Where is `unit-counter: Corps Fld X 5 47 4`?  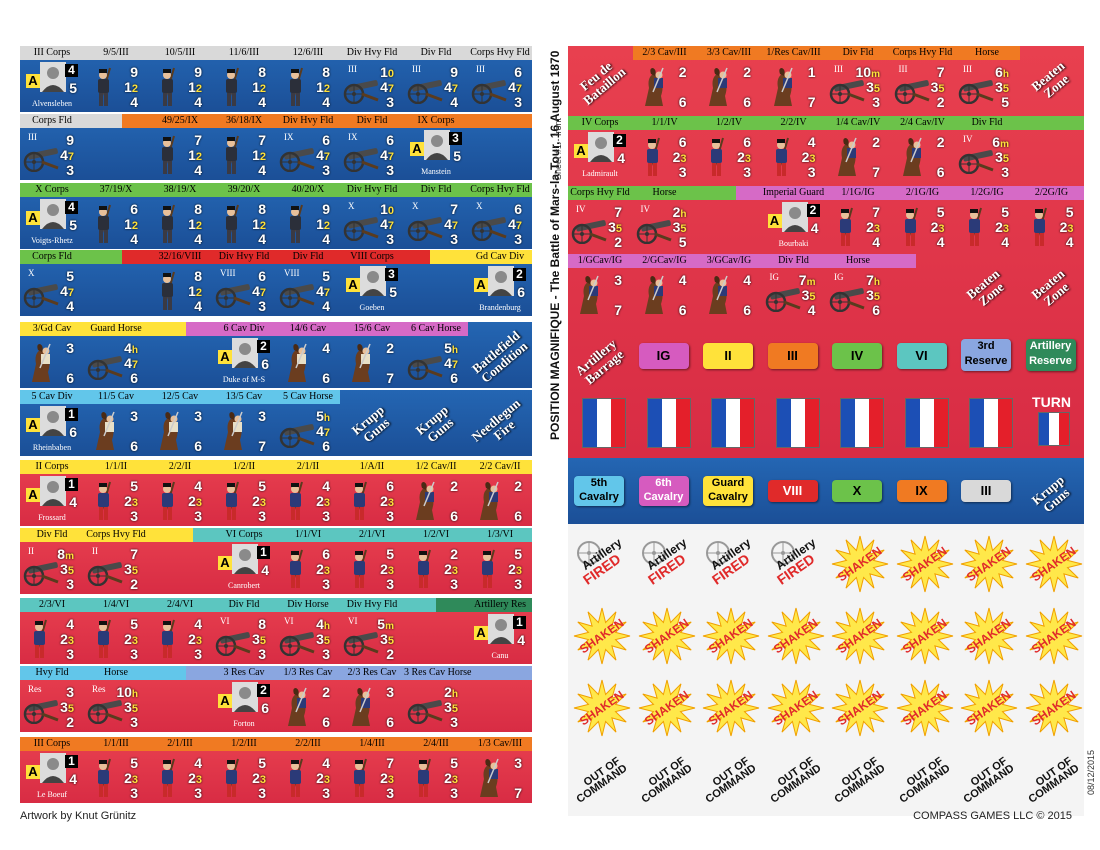
unit-counter: Corps Fld X 5 47 4 is located at coordinates (52, 282).